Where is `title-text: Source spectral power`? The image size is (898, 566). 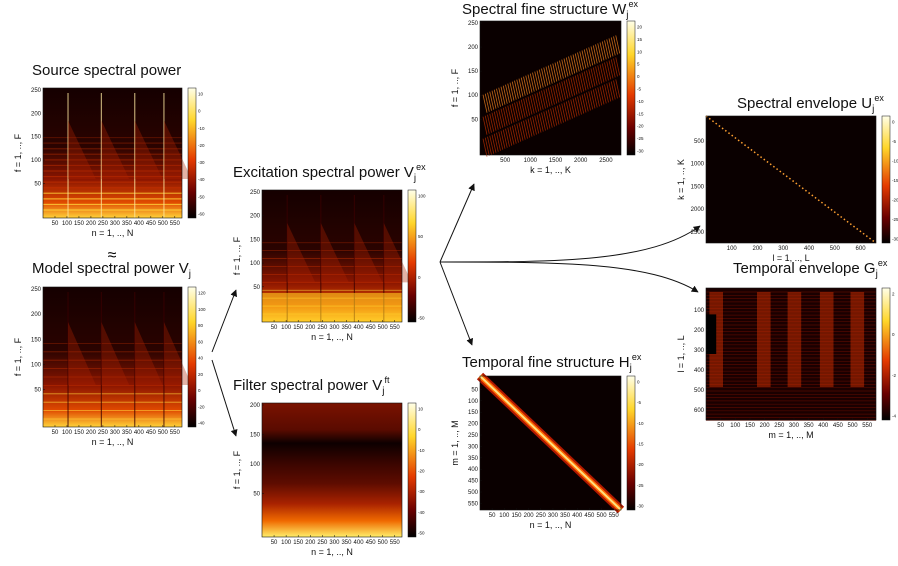 title-text: Source spectral power is located at coordinates (106, 70).